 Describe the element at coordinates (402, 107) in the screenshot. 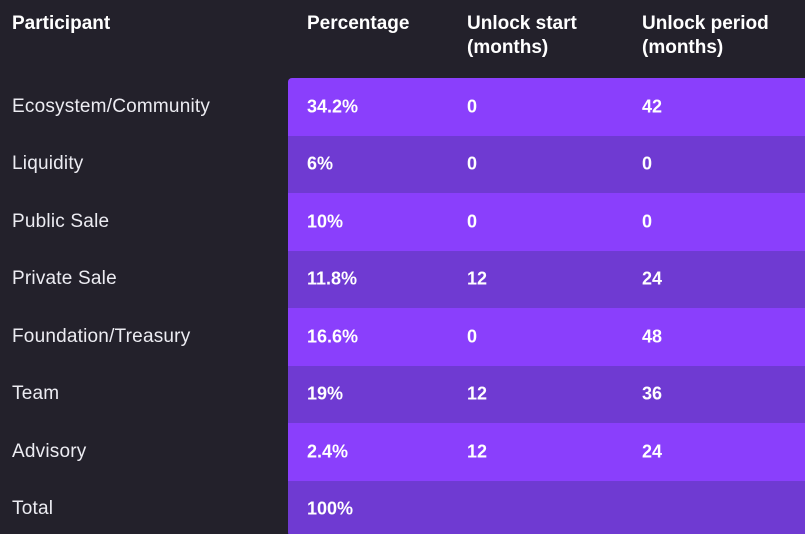

I see `table-row: Ecosystem/Community 34.2% 0 42` at that location.